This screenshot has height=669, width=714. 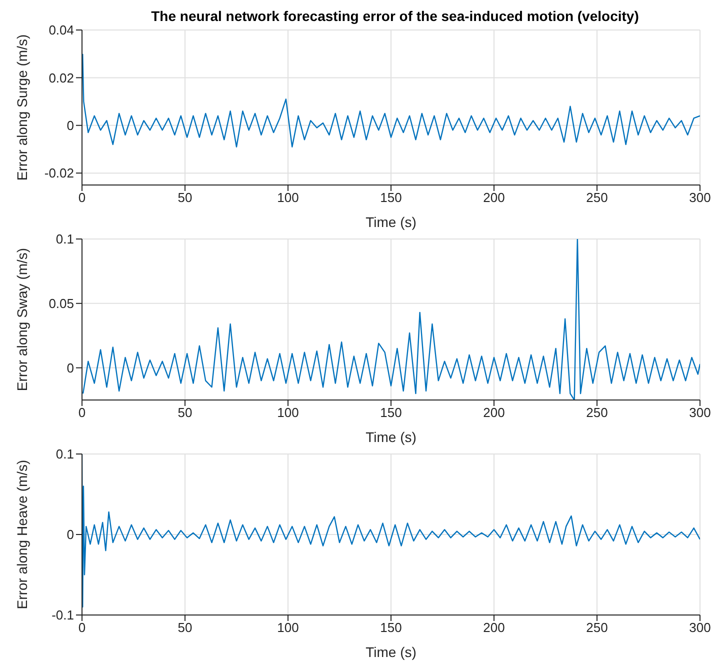 I want to click on line-series, so click(x=391, y=100).